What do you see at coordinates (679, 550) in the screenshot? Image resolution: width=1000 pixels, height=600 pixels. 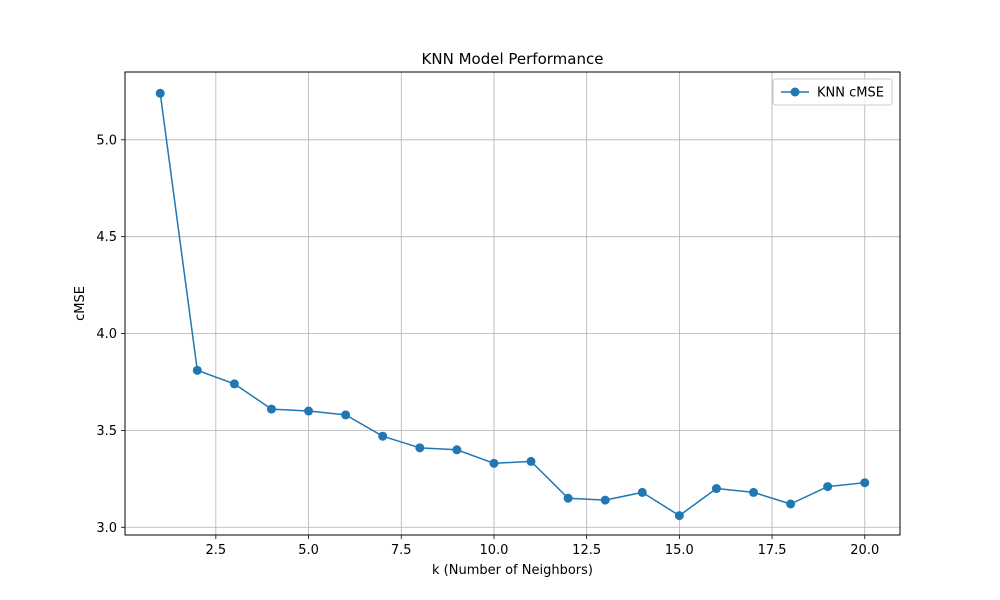 I see `x-tick-label: 15.0` at bounding box center [679, 550].